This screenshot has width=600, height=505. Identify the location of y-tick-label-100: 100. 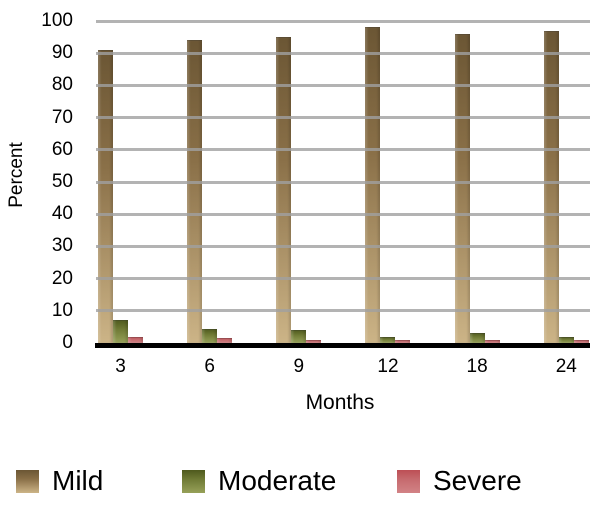
(57, 20).